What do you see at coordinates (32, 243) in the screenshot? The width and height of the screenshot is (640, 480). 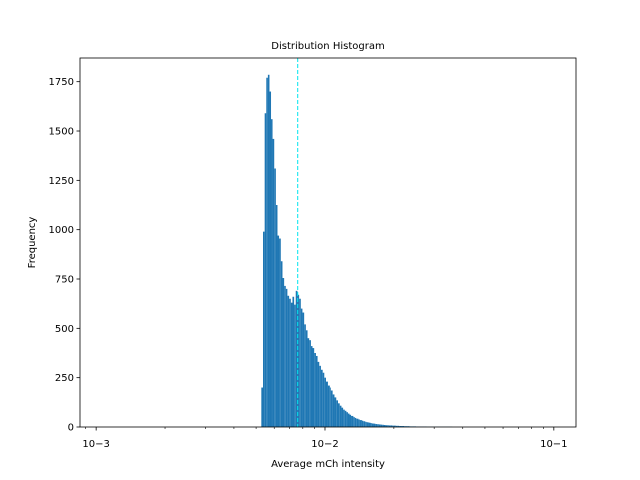 I see `y-axis-label: Frequency` at bounding box center [32, 243].